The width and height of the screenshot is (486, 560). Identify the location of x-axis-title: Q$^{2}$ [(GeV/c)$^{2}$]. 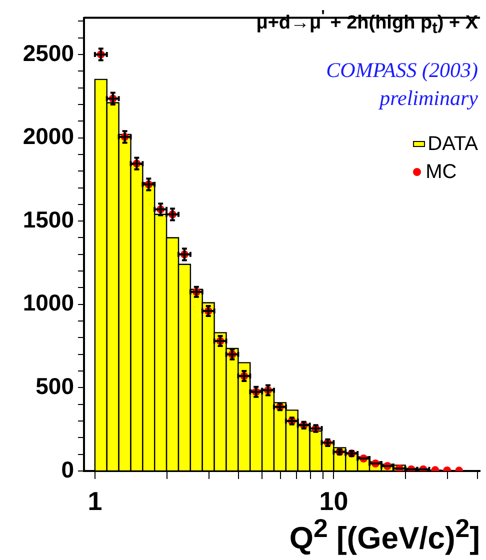
(384, 535).